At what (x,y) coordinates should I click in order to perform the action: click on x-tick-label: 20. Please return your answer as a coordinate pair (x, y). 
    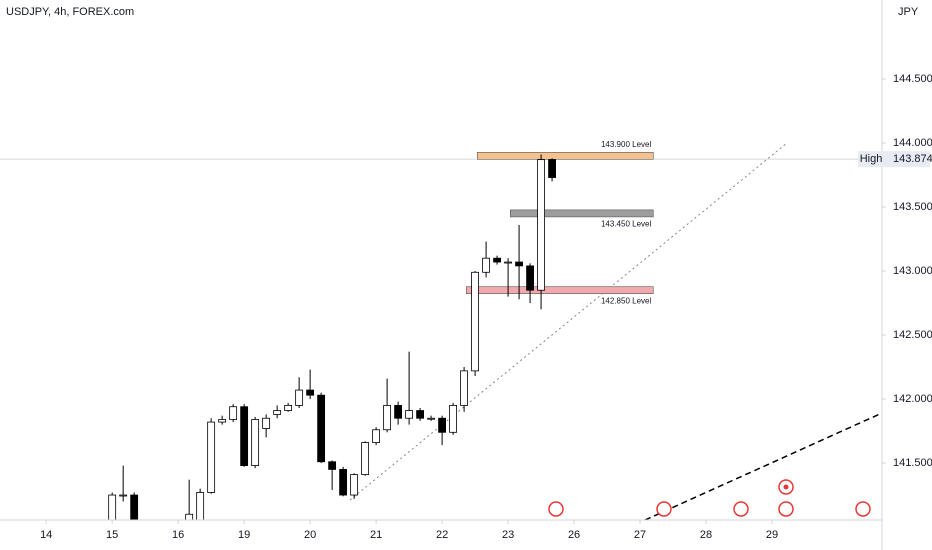
    Looking at the image, I should click on (310, 535).